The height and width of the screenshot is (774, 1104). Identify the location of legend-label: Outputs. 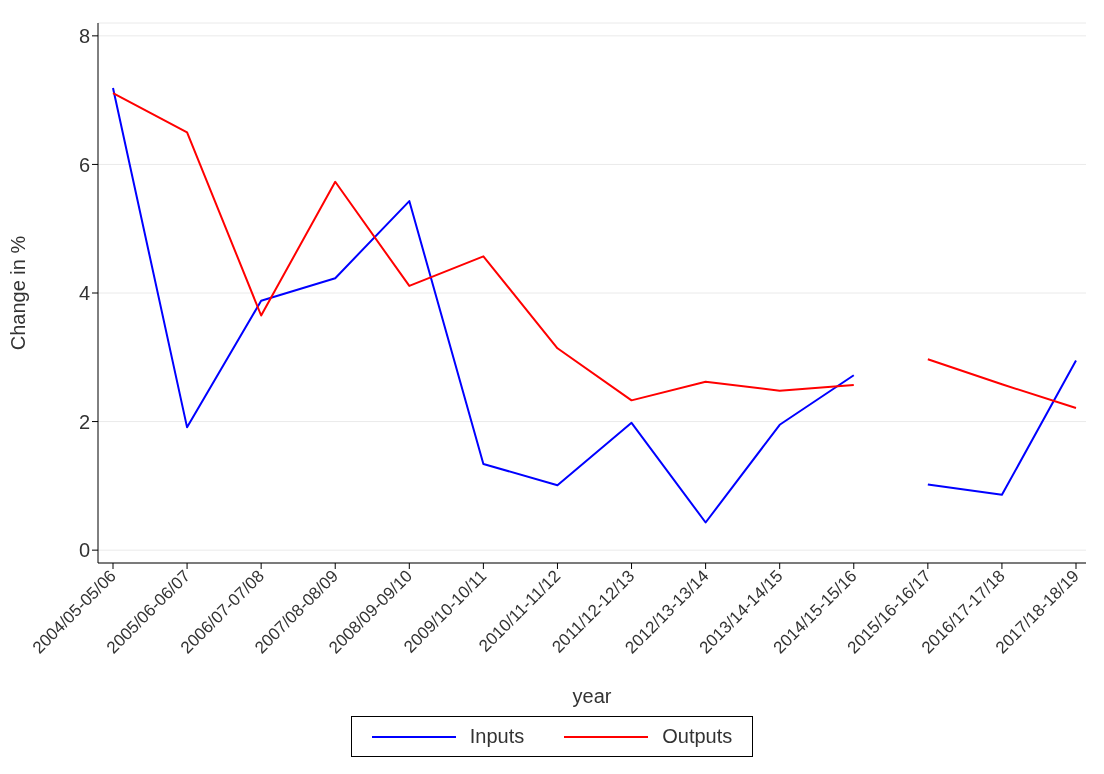
(697, 736).